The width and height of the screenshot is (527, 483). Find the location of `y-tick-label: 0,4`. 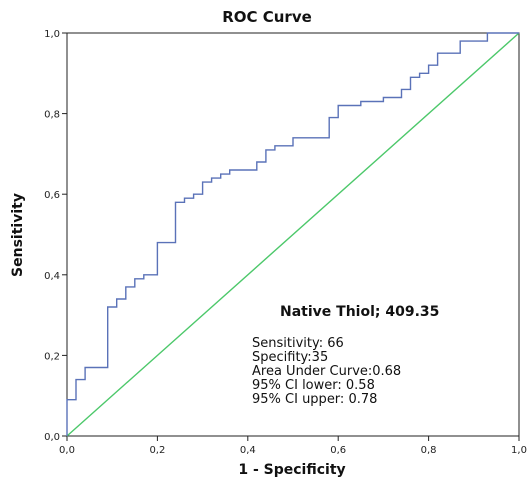

y-tick-label: 0,4 is located at coordinates (52, 276).